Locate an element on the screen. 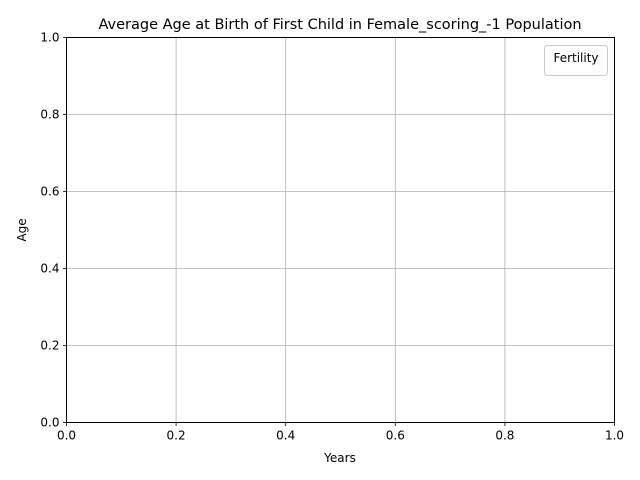  legend: Fertility is located at coordinates (576, 60).